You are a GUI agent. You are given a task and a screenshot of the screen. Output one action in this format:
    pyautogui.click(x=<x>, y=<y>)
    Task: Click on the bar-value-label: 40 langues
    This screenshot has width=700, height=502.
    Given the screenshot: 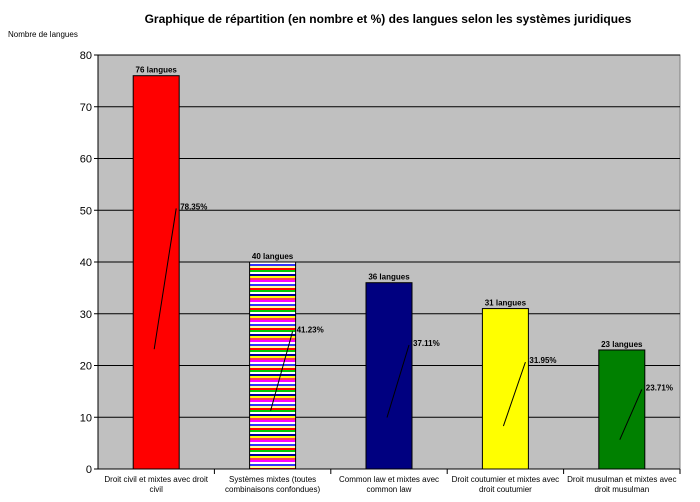 What is the action you would take?
    pyautogui.click(x=273, y=256)
    